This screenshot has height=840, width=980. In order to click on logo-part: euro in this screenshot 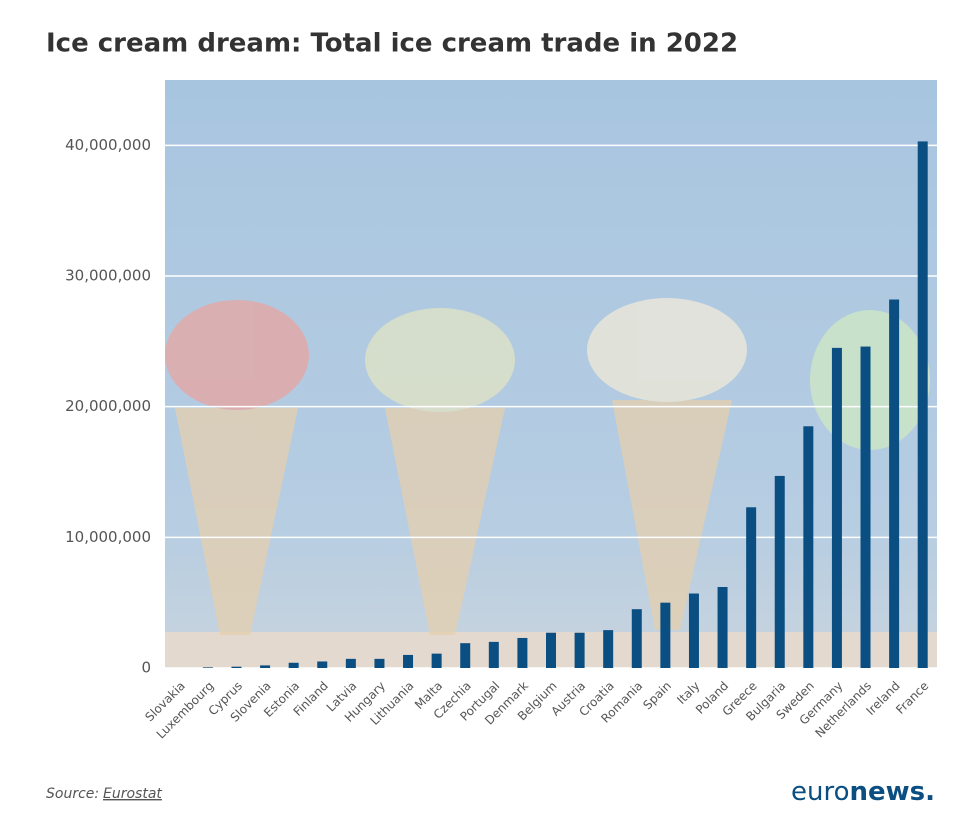, I will do `click(820, 792)`.